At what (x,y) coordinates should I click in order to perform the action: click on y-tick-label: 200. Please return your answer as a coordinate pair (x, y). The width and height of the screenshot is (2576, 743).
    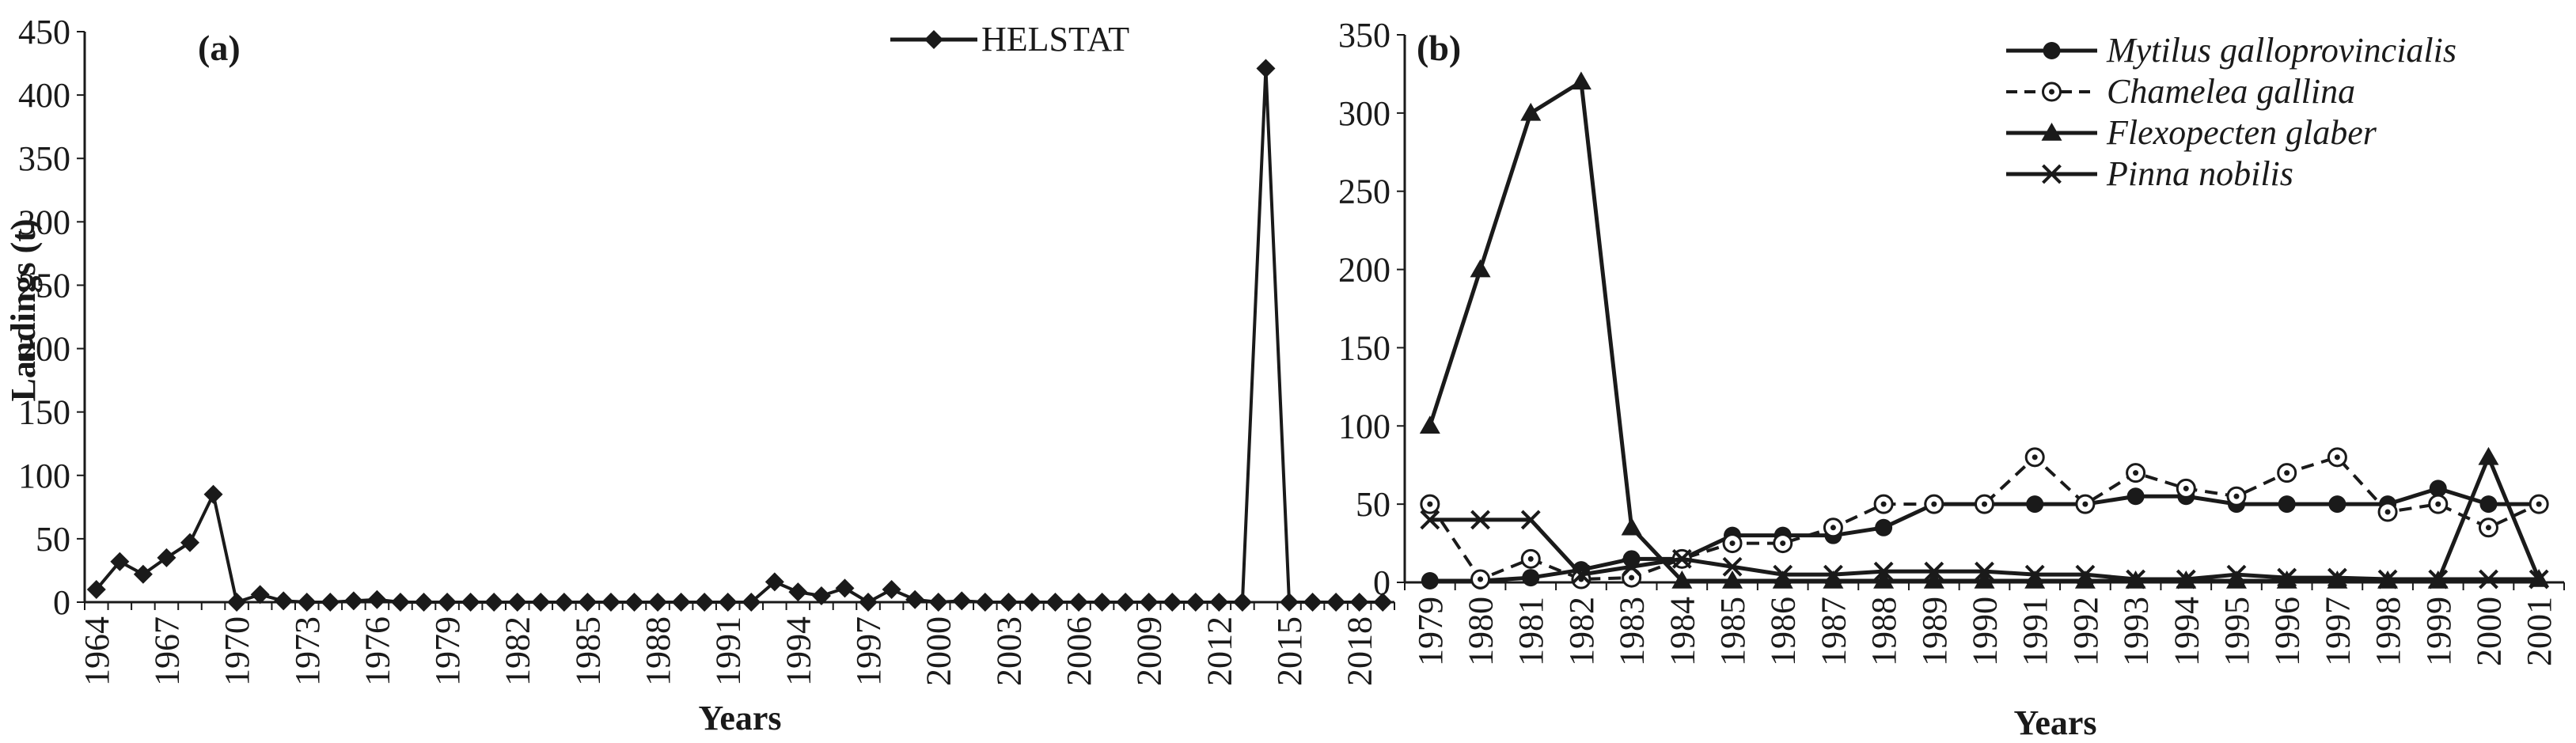
    Looking at the image, I should click on (1364, 270).